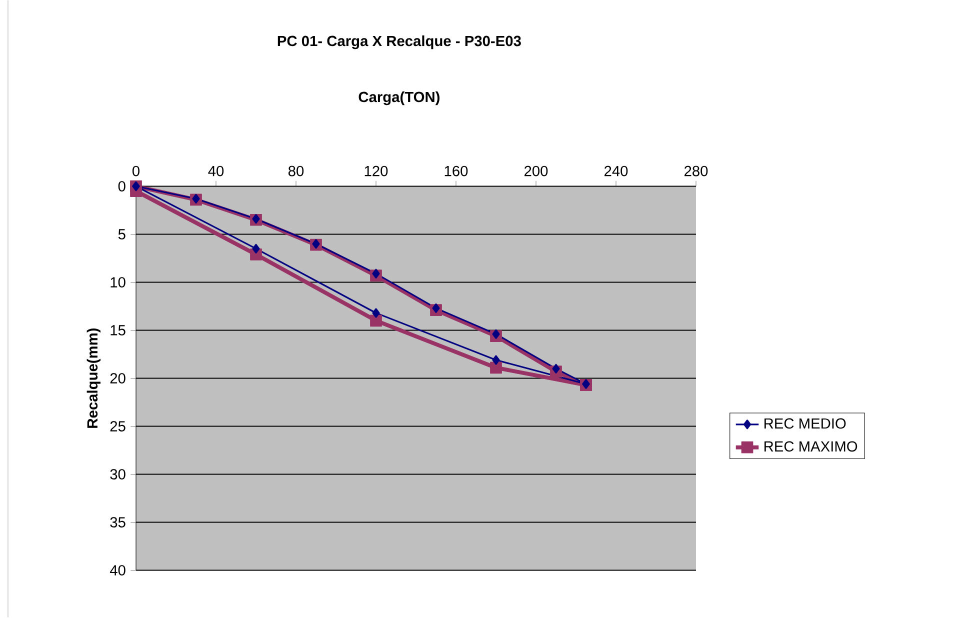 The width and height of the screenshot is (961, 618). What do you see at coordinates (93, 378) in the screenshot?
I see `y-axis-title: Recalque(mm)` at bounding box center [93, 378].